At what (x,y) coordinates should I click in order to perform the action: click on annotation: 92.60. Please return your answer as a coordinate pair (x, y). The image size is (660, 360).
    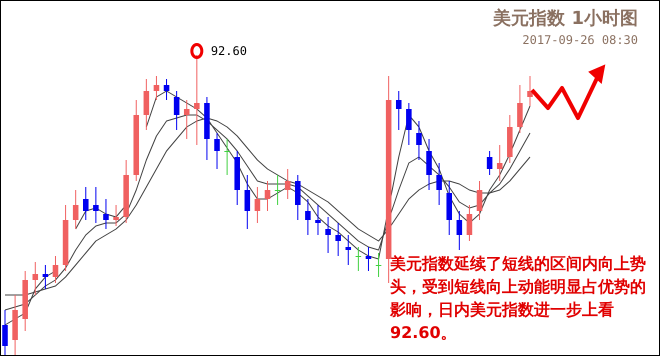
    Looking at the image, I should click on (228, 51).